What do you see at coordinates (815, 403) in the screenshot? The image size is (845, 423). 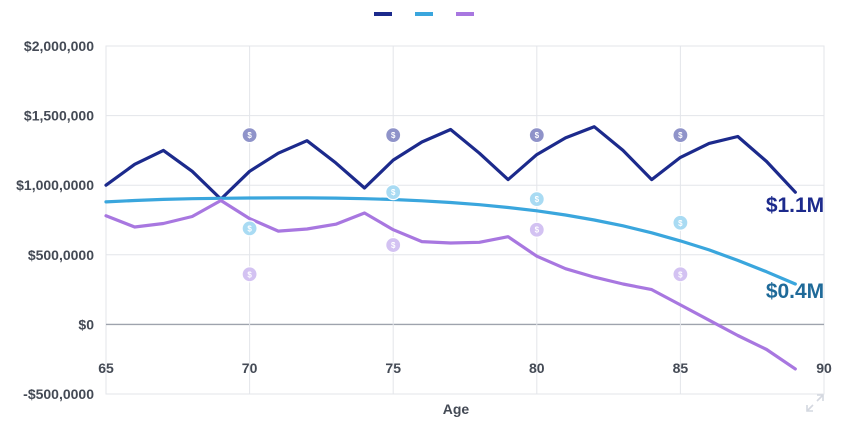 I see `expand-icon` at bounding box center [815, 403].